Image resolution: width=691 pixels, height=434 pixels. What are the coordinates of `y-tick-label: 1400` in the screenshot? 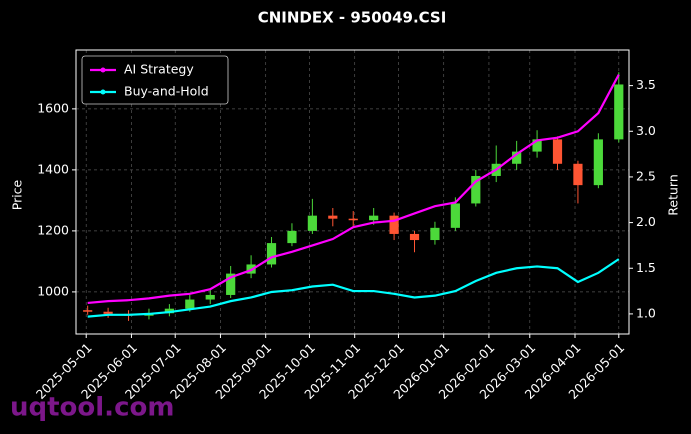 It's located at (53, 168).